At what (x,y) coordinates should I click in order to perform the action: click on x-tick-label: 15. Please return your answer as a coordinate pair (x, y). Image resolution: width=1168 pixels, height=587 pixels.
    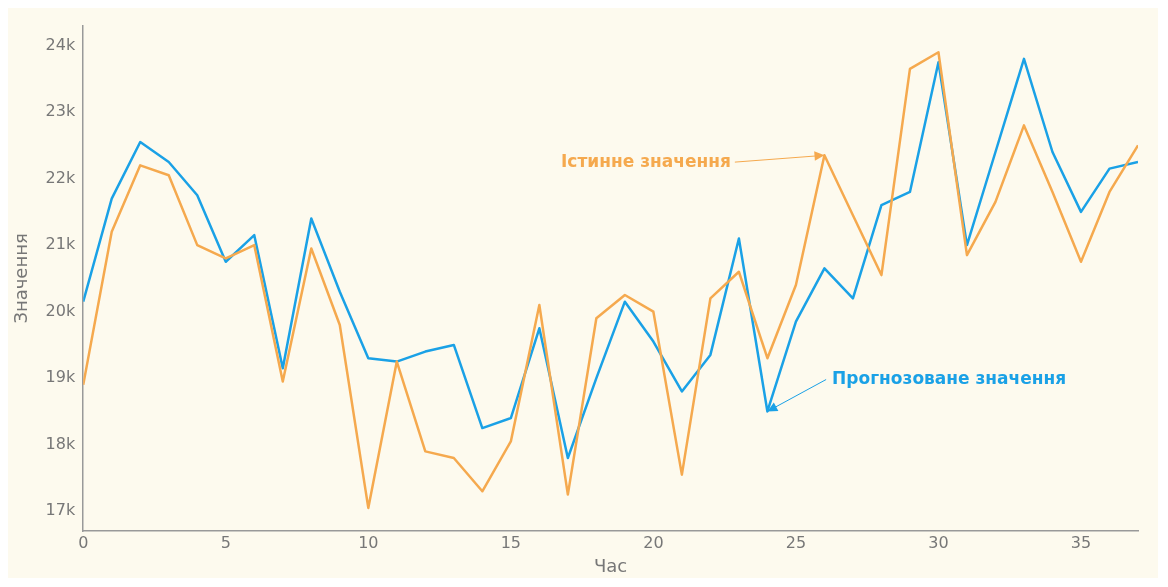
    Looking at the image, I should click on (511, 542).